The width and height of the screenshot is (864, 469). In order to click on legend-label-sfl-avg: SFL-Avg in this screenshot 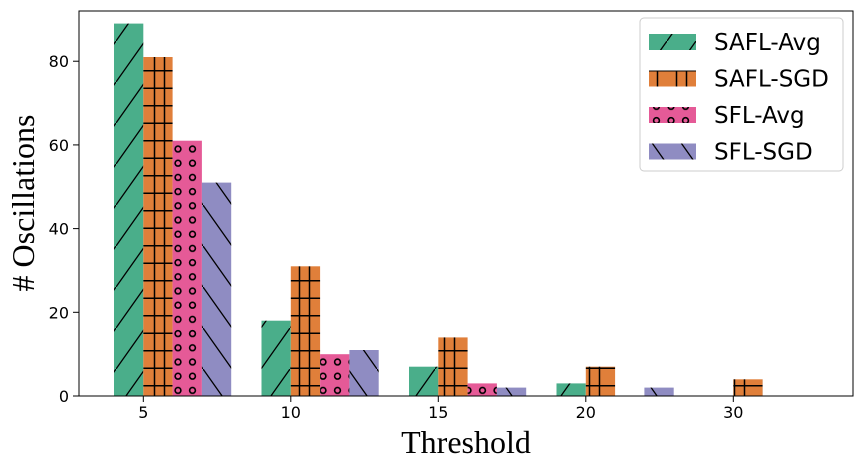, I will do `click(759, 116)`.